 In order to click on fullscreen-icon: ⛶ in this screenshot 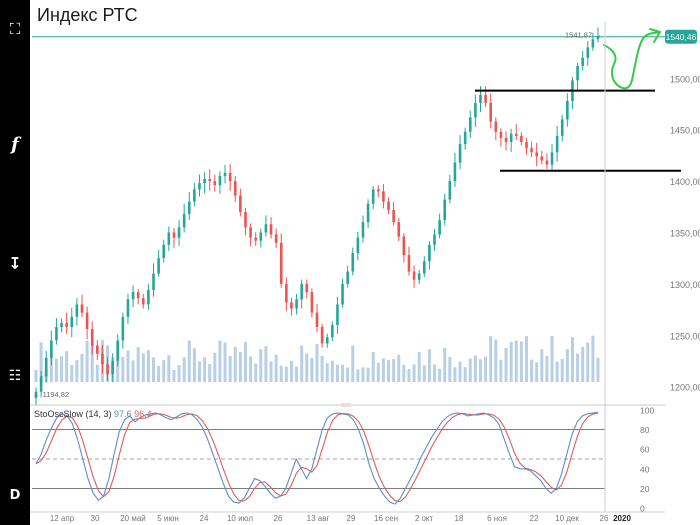, I will do `click(15, 29)`.